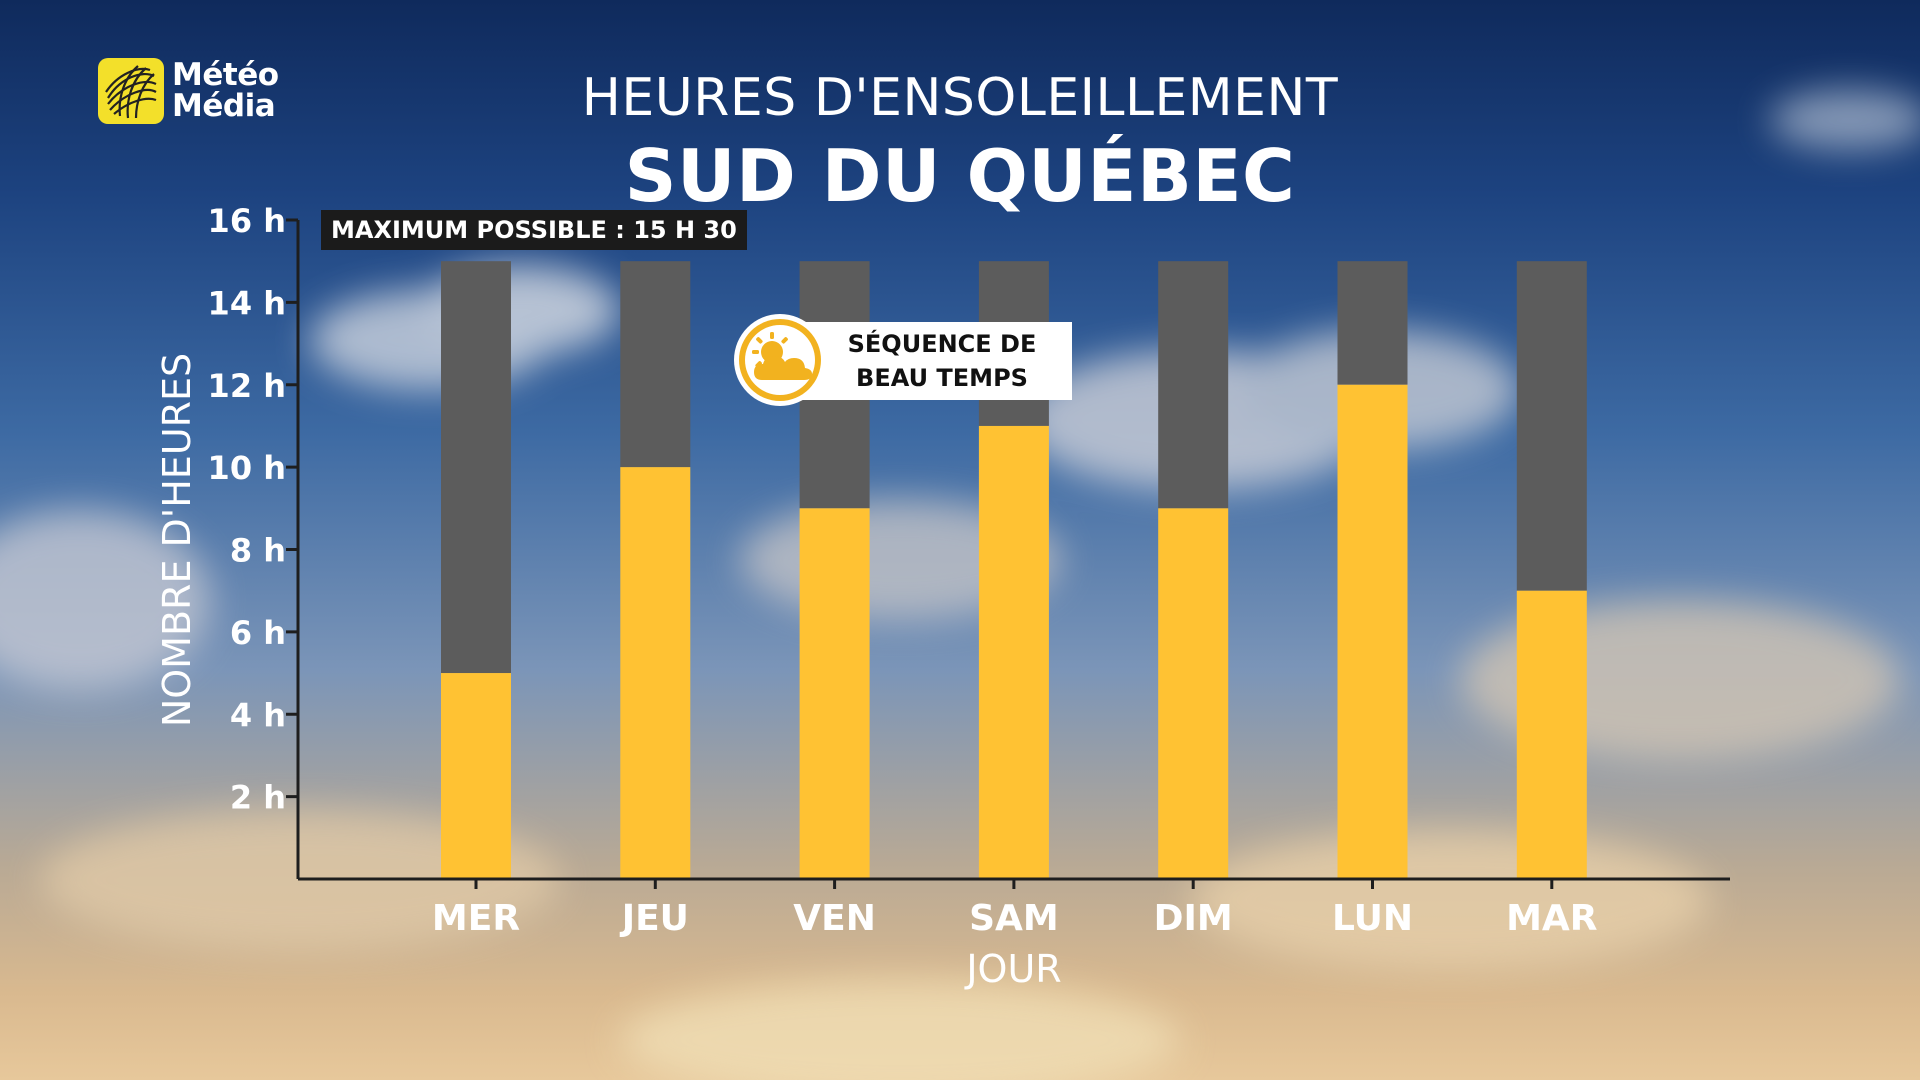 This screenshot has width=1920, height=1080. Describe the element at coordinates (1193, 693) in the screenshot. I see `bar-sunshine-dim` at that location.